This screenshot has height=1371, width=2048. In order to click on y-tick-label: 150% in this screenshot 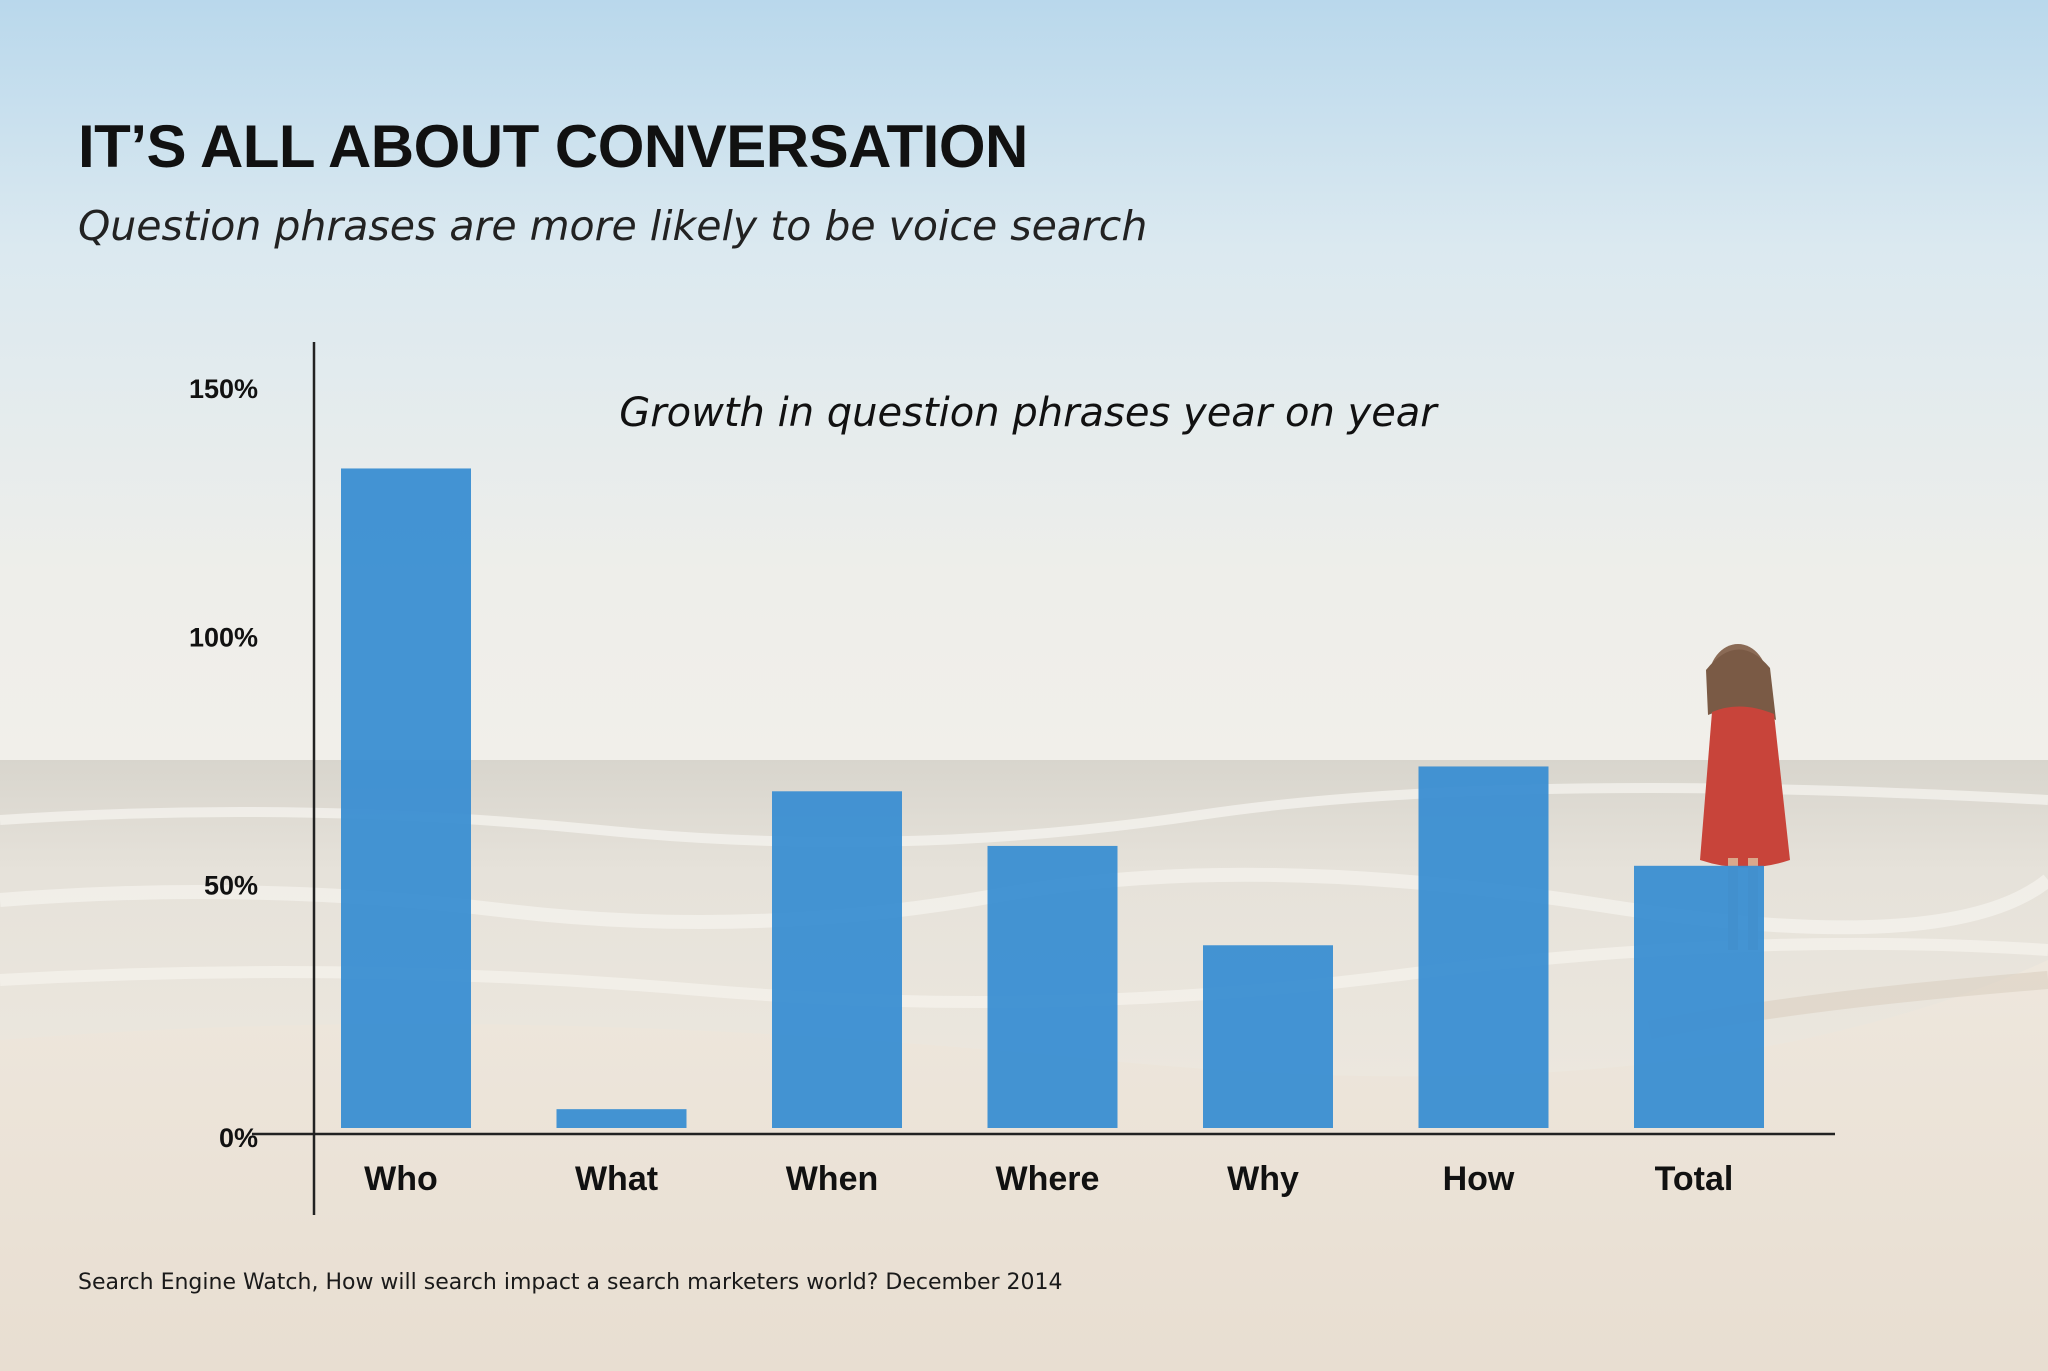, I will do `click(223, 389)`.